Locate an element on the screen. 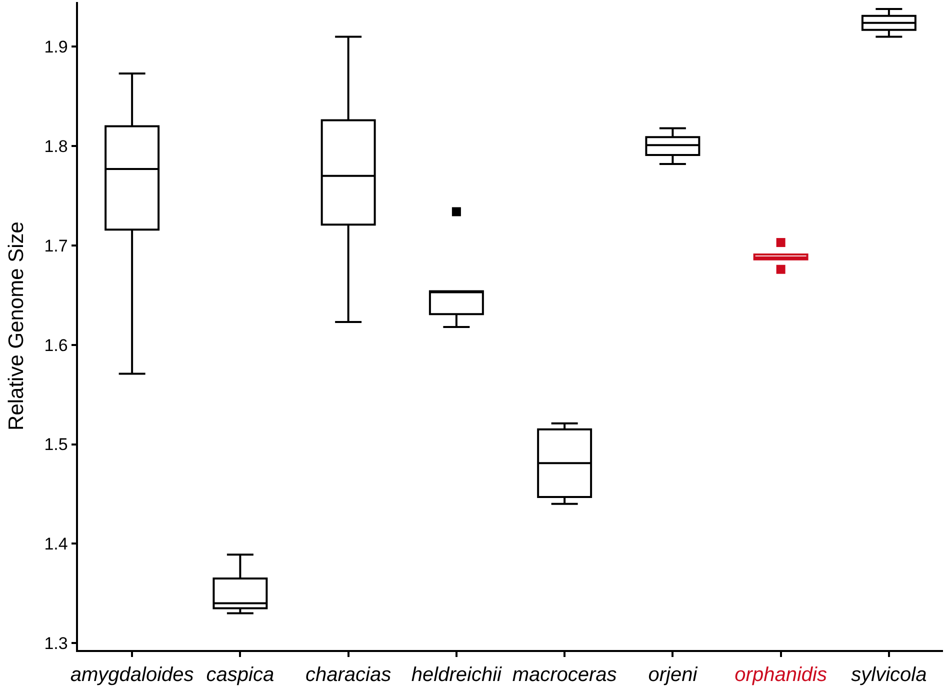 Image resolution: width=945 pixels, height=690 pixels. x-tick-label: macroceras is located at coordinates (564, 675).